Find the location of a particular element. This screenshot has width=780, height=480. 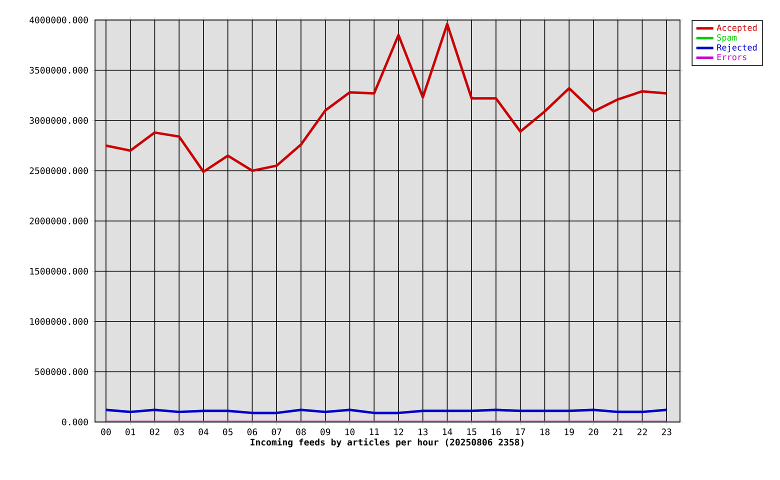

x-tick-label: 04 is located at coordinates (203, 432).